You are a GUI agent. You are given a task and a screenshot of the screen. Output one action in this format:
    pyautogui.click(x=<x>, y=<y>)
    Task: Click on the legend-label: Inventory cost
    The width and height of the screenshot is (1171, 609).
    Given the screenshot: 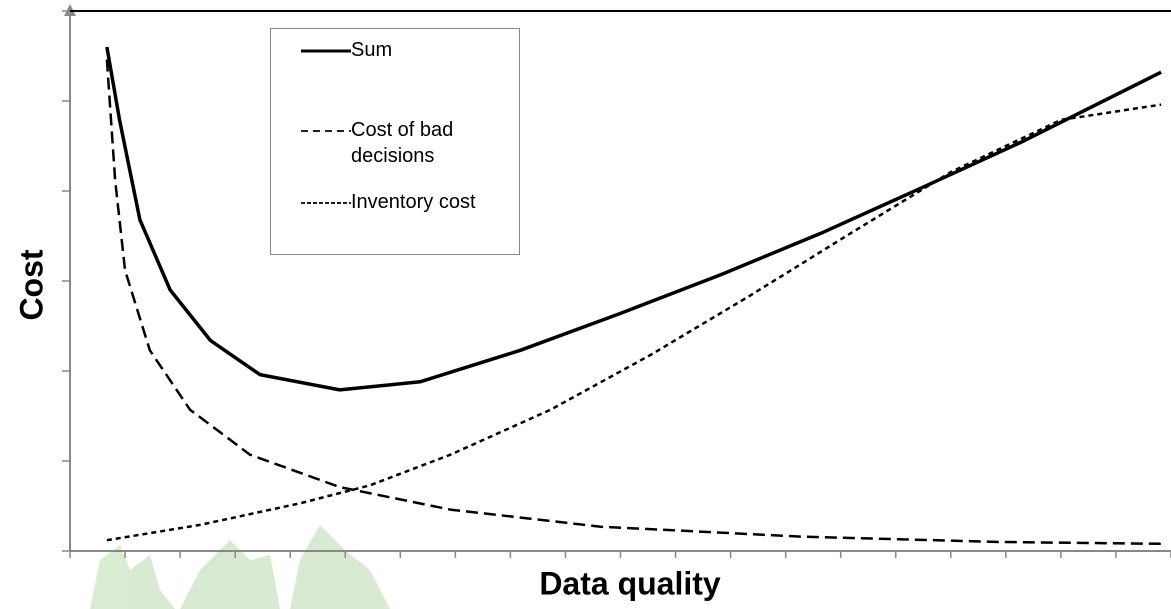 What is the action you would take?
    pyautogui.click(x=413, y=202)
    